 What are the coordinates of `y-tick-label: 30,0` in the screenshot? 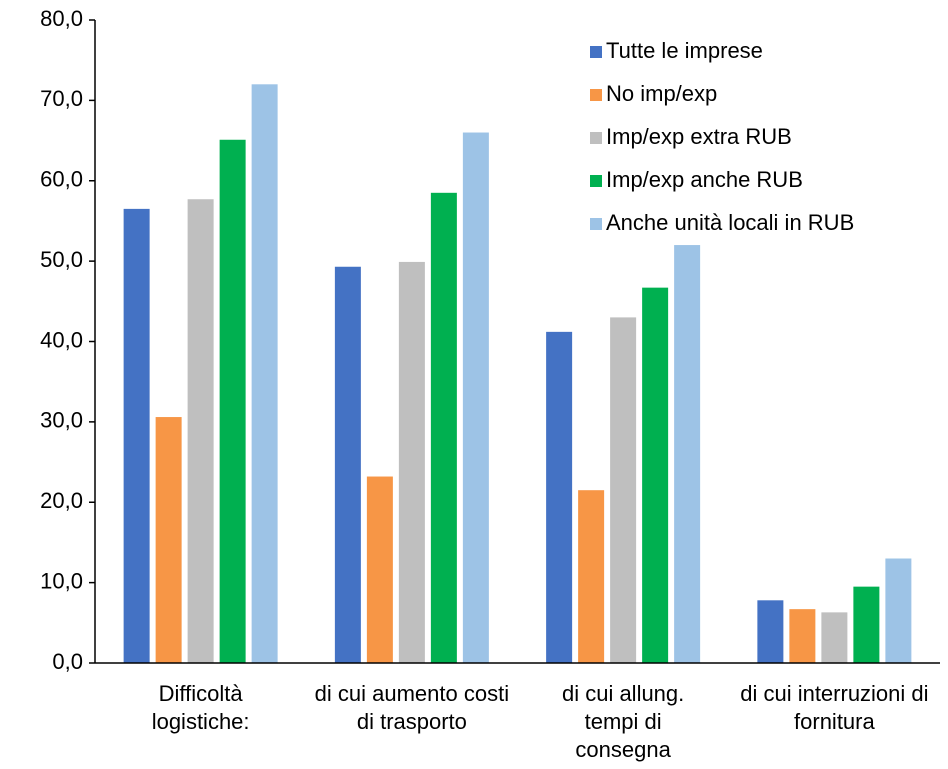 It's located at (61, 420).